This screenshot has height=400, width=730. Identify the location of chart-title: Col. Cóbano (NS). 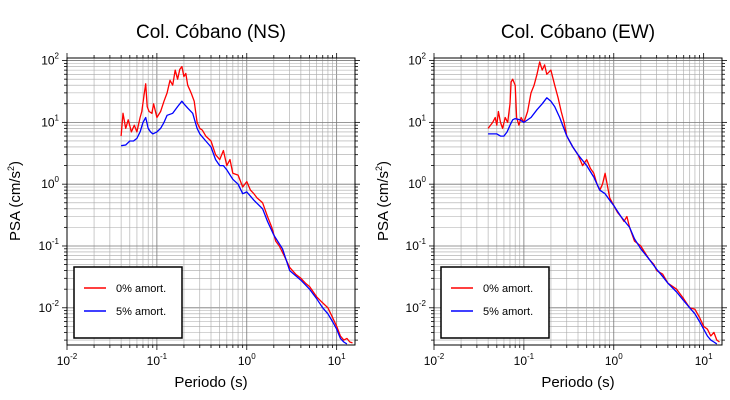
(211, 32).